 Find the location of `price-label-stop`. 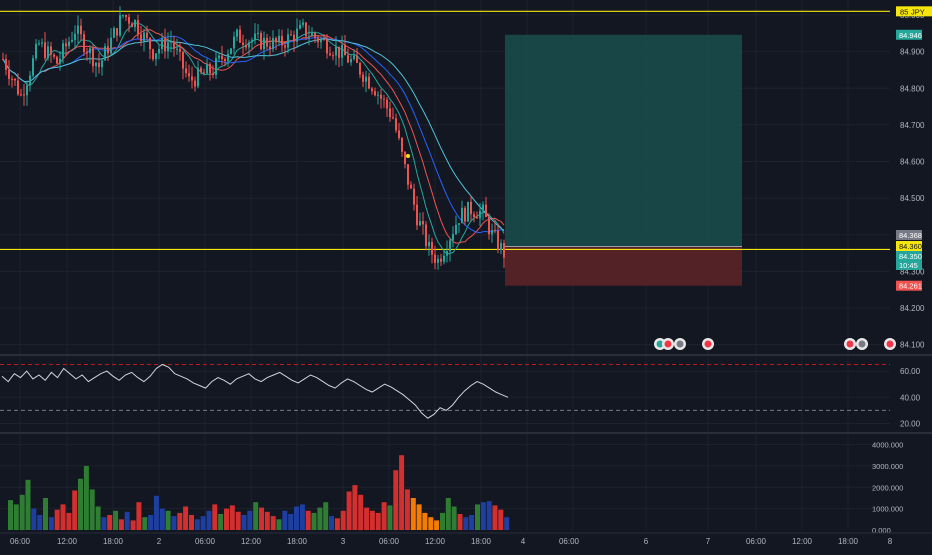

price-label-stop is located at coordinates (909, 285).